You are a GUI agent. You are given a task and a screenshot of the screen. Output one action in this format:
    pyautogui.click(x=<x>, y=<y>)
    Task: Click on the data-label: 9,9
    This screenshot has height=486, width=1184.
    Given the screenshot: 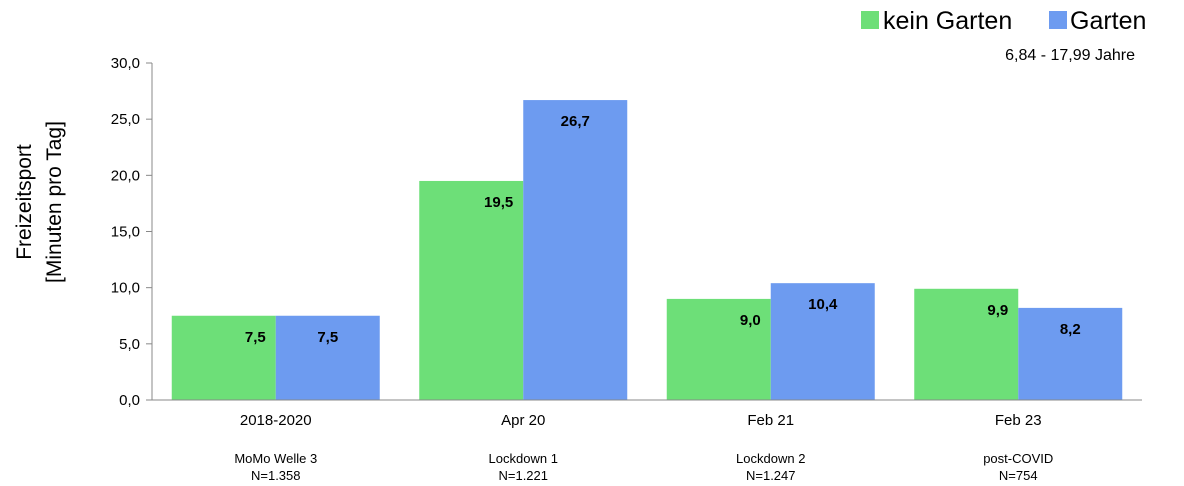 What is the action you would take?
    pyautogui.click(x=997, y=310)
    